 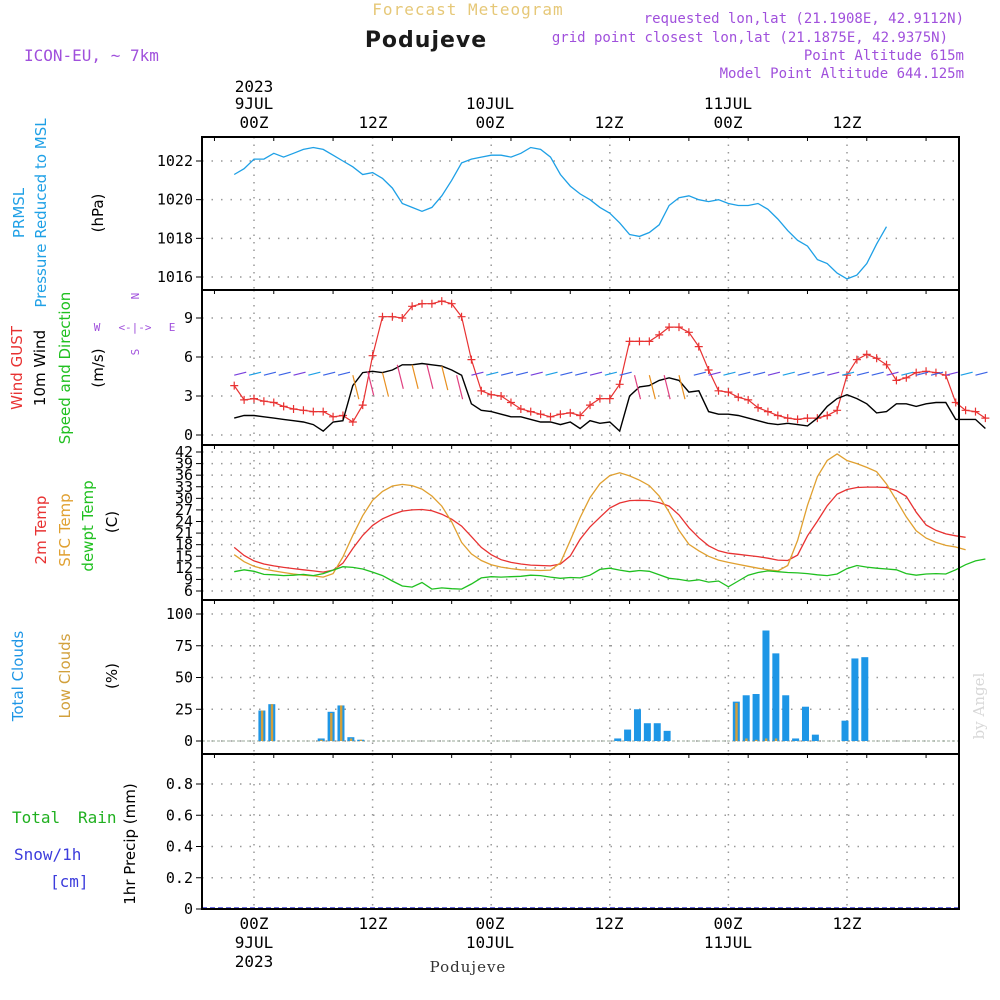 I want to click on panel-frame-precip, so click(x=580, y=831).